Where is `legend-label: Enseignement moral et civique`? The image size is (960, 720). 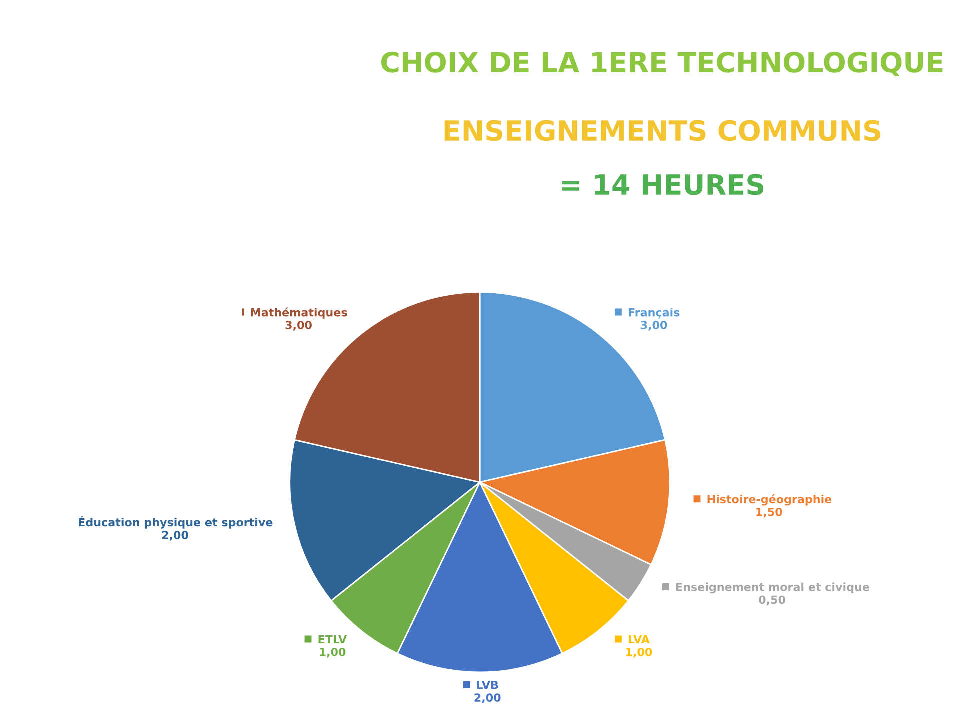 legend-label: Enseignement moral et civique is located at coordinates (773, 588).